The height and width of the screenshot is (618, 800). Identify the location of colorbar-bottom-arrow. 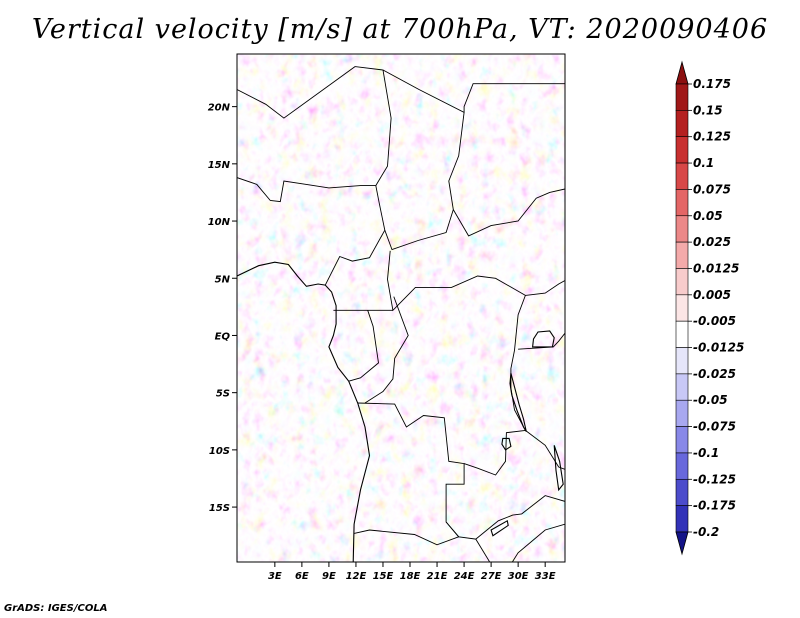
(682, 543).